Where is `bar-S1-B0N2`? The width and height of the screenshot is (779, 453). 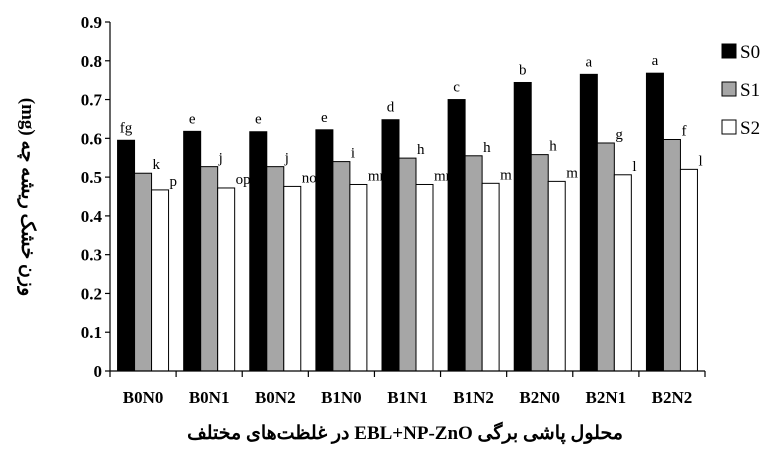 bar-S1-B0N2 is located at coordinates (275, 269).